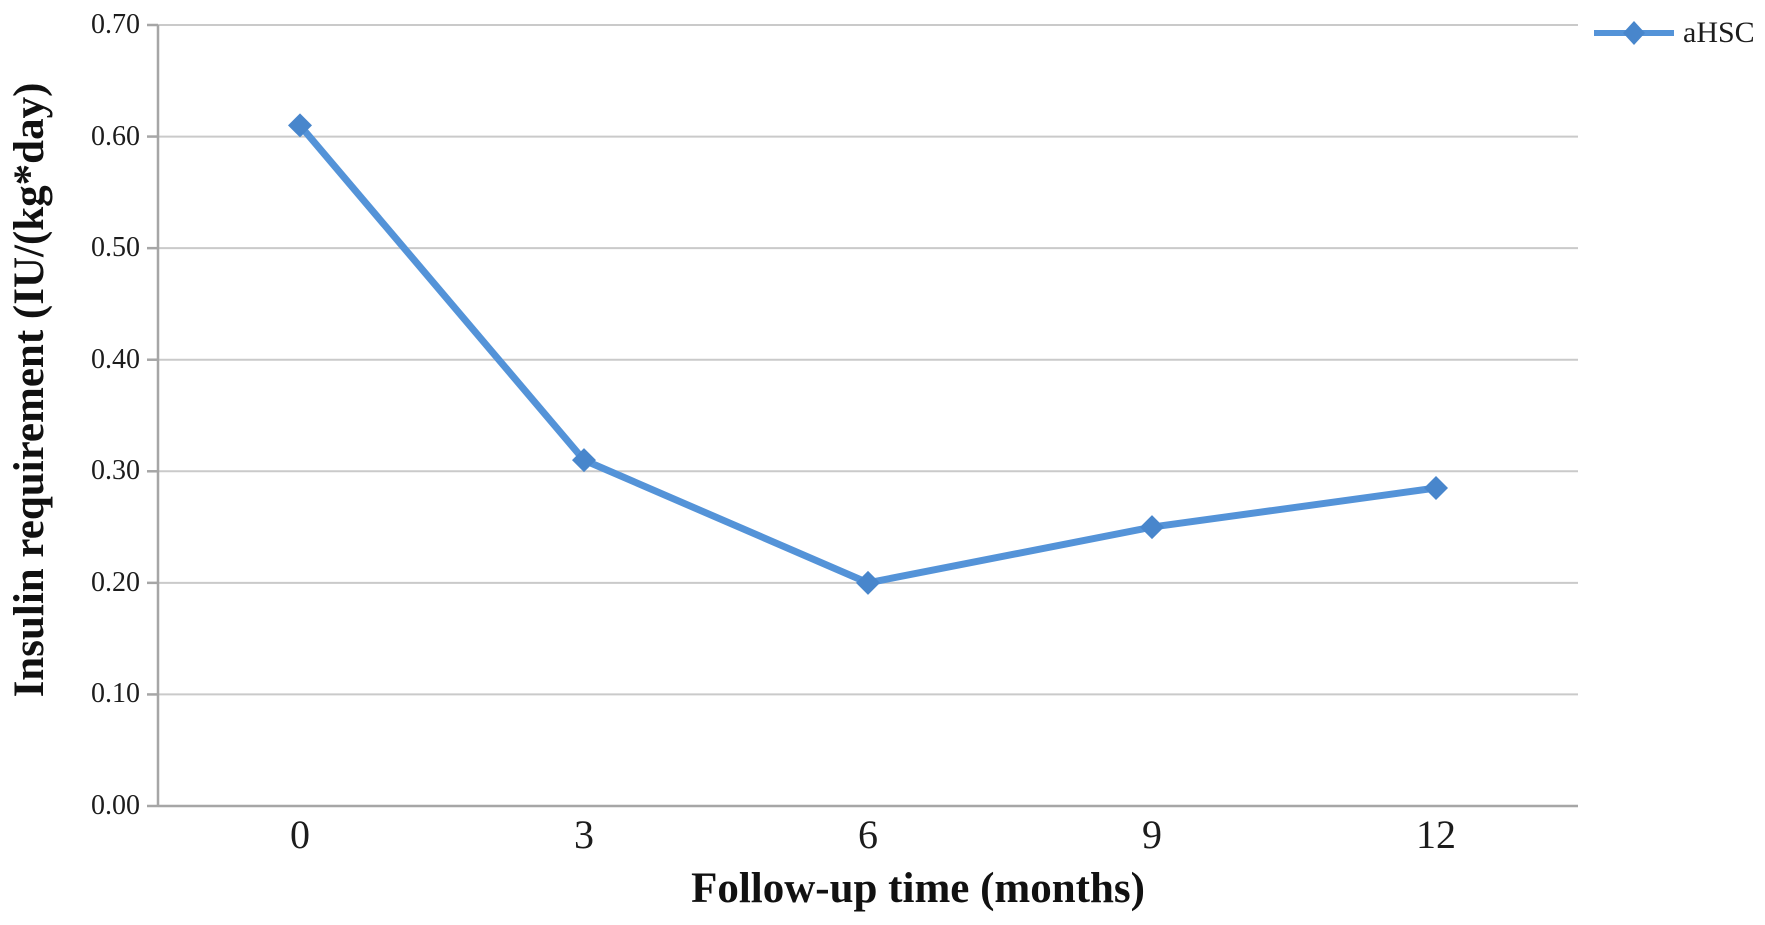 This screenshot has height=925, width=1765. What do you see at coordinates (115, 693) in the screenshot?
I see `y-tick-label: 0.10` at bounding box center [115, 693].